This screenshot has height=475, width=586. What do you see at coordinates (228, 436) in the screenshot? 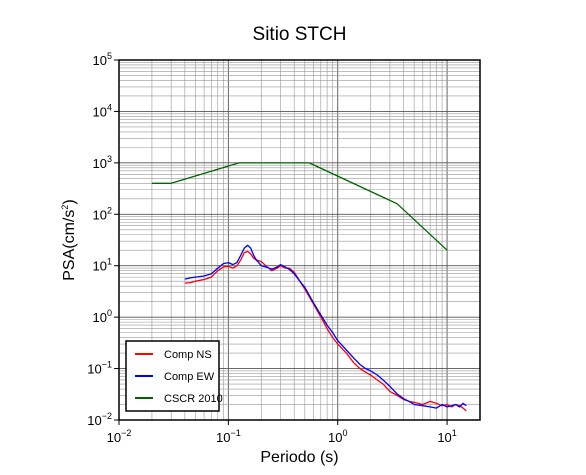
I see `x-tick-label: 10⁻¹` at bounding box center [228, 436].